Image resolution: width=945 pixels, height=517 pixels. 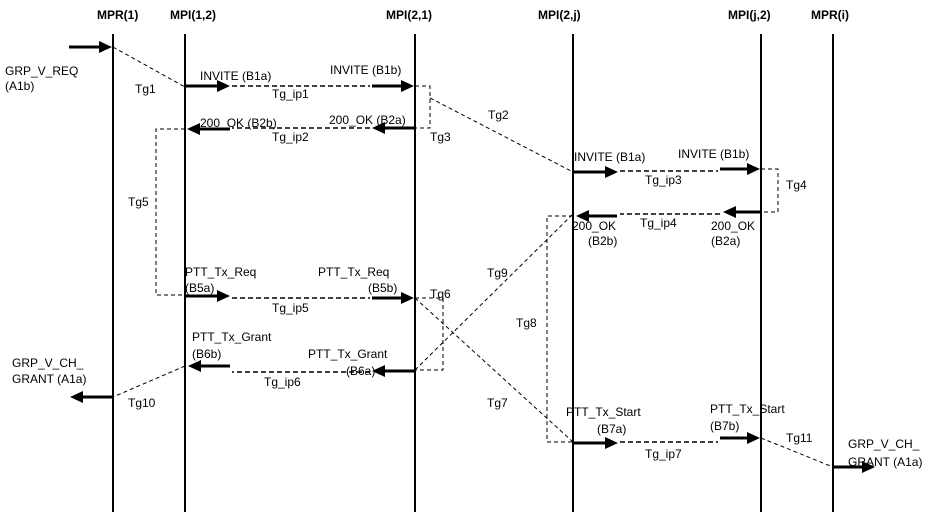 What do you see at coordinates (49, 379) in the screenshot?
I see `grp-v-ch-grant-left-ref: GRANT (A1a)` at bounding box center [49, 379].